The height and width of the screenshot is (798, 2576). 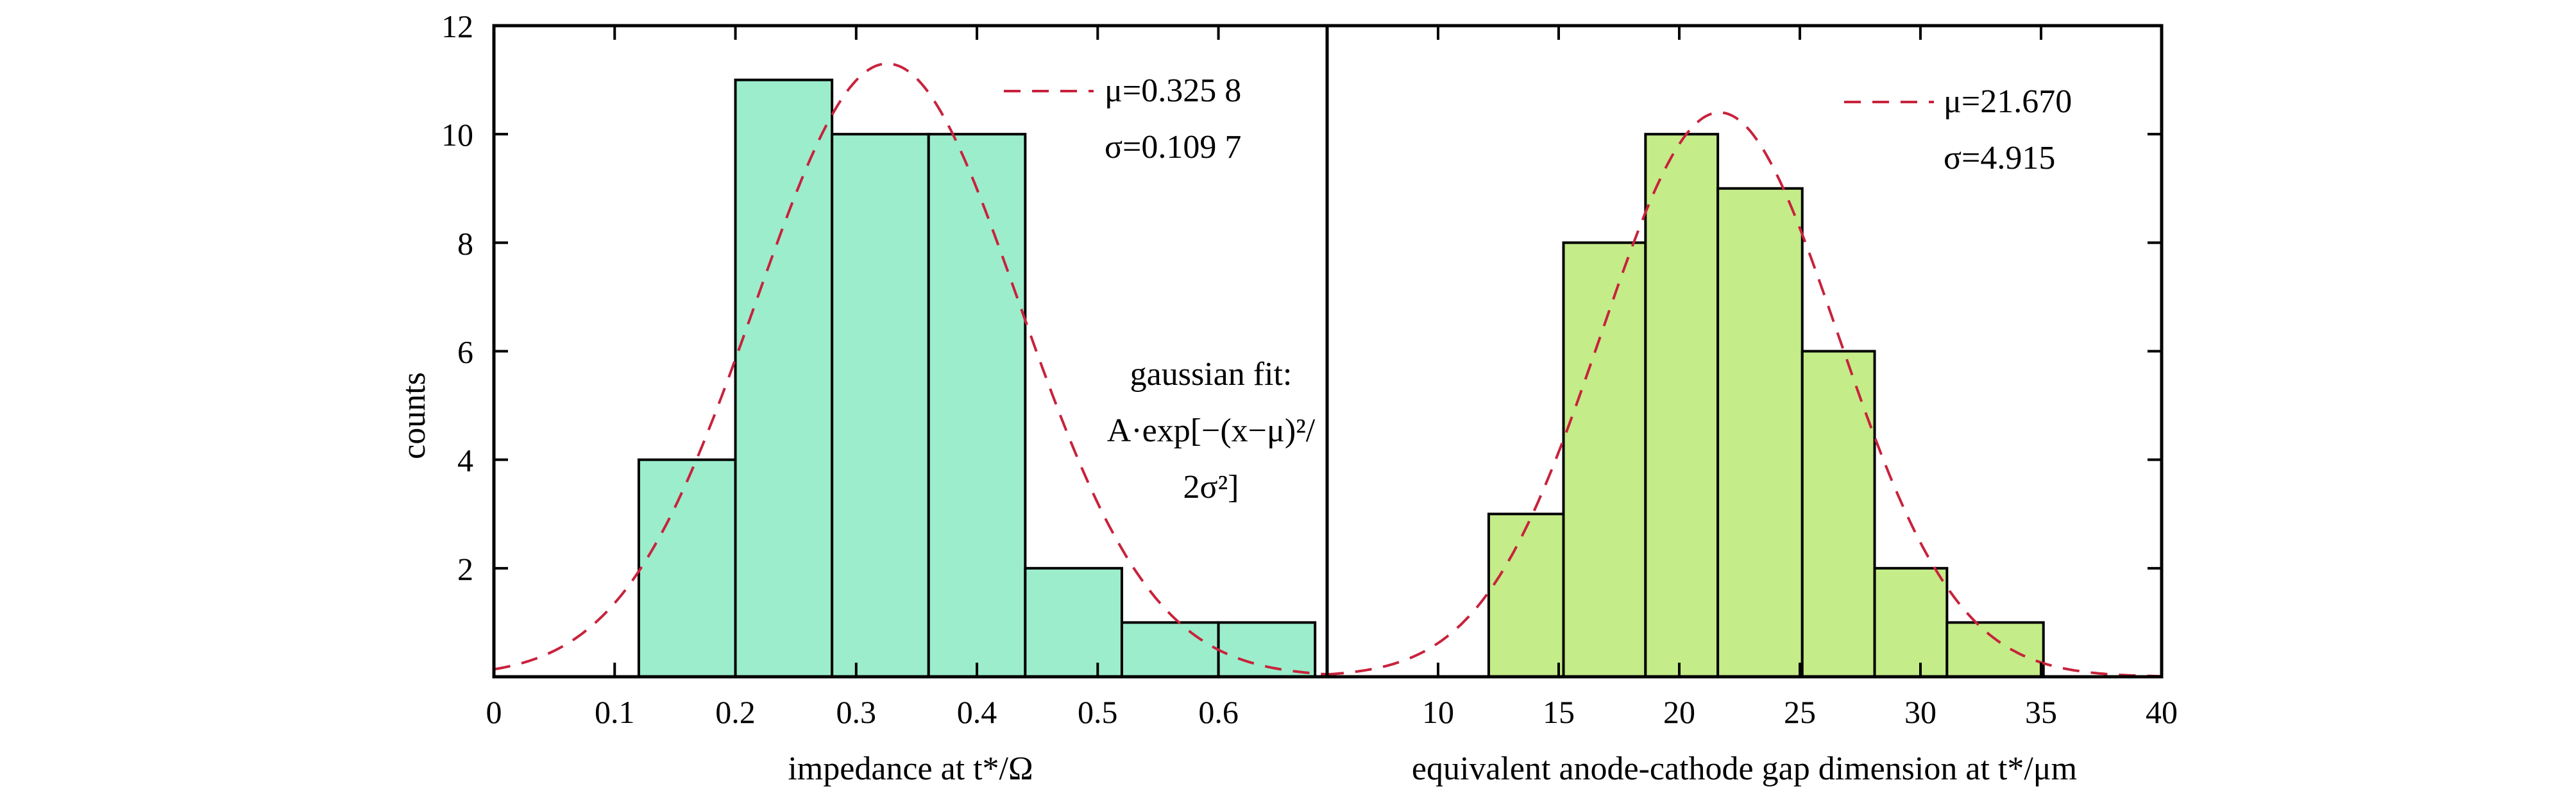 I want to click on right-x-tick-label-4: 30, so click(x=1920, y=712).